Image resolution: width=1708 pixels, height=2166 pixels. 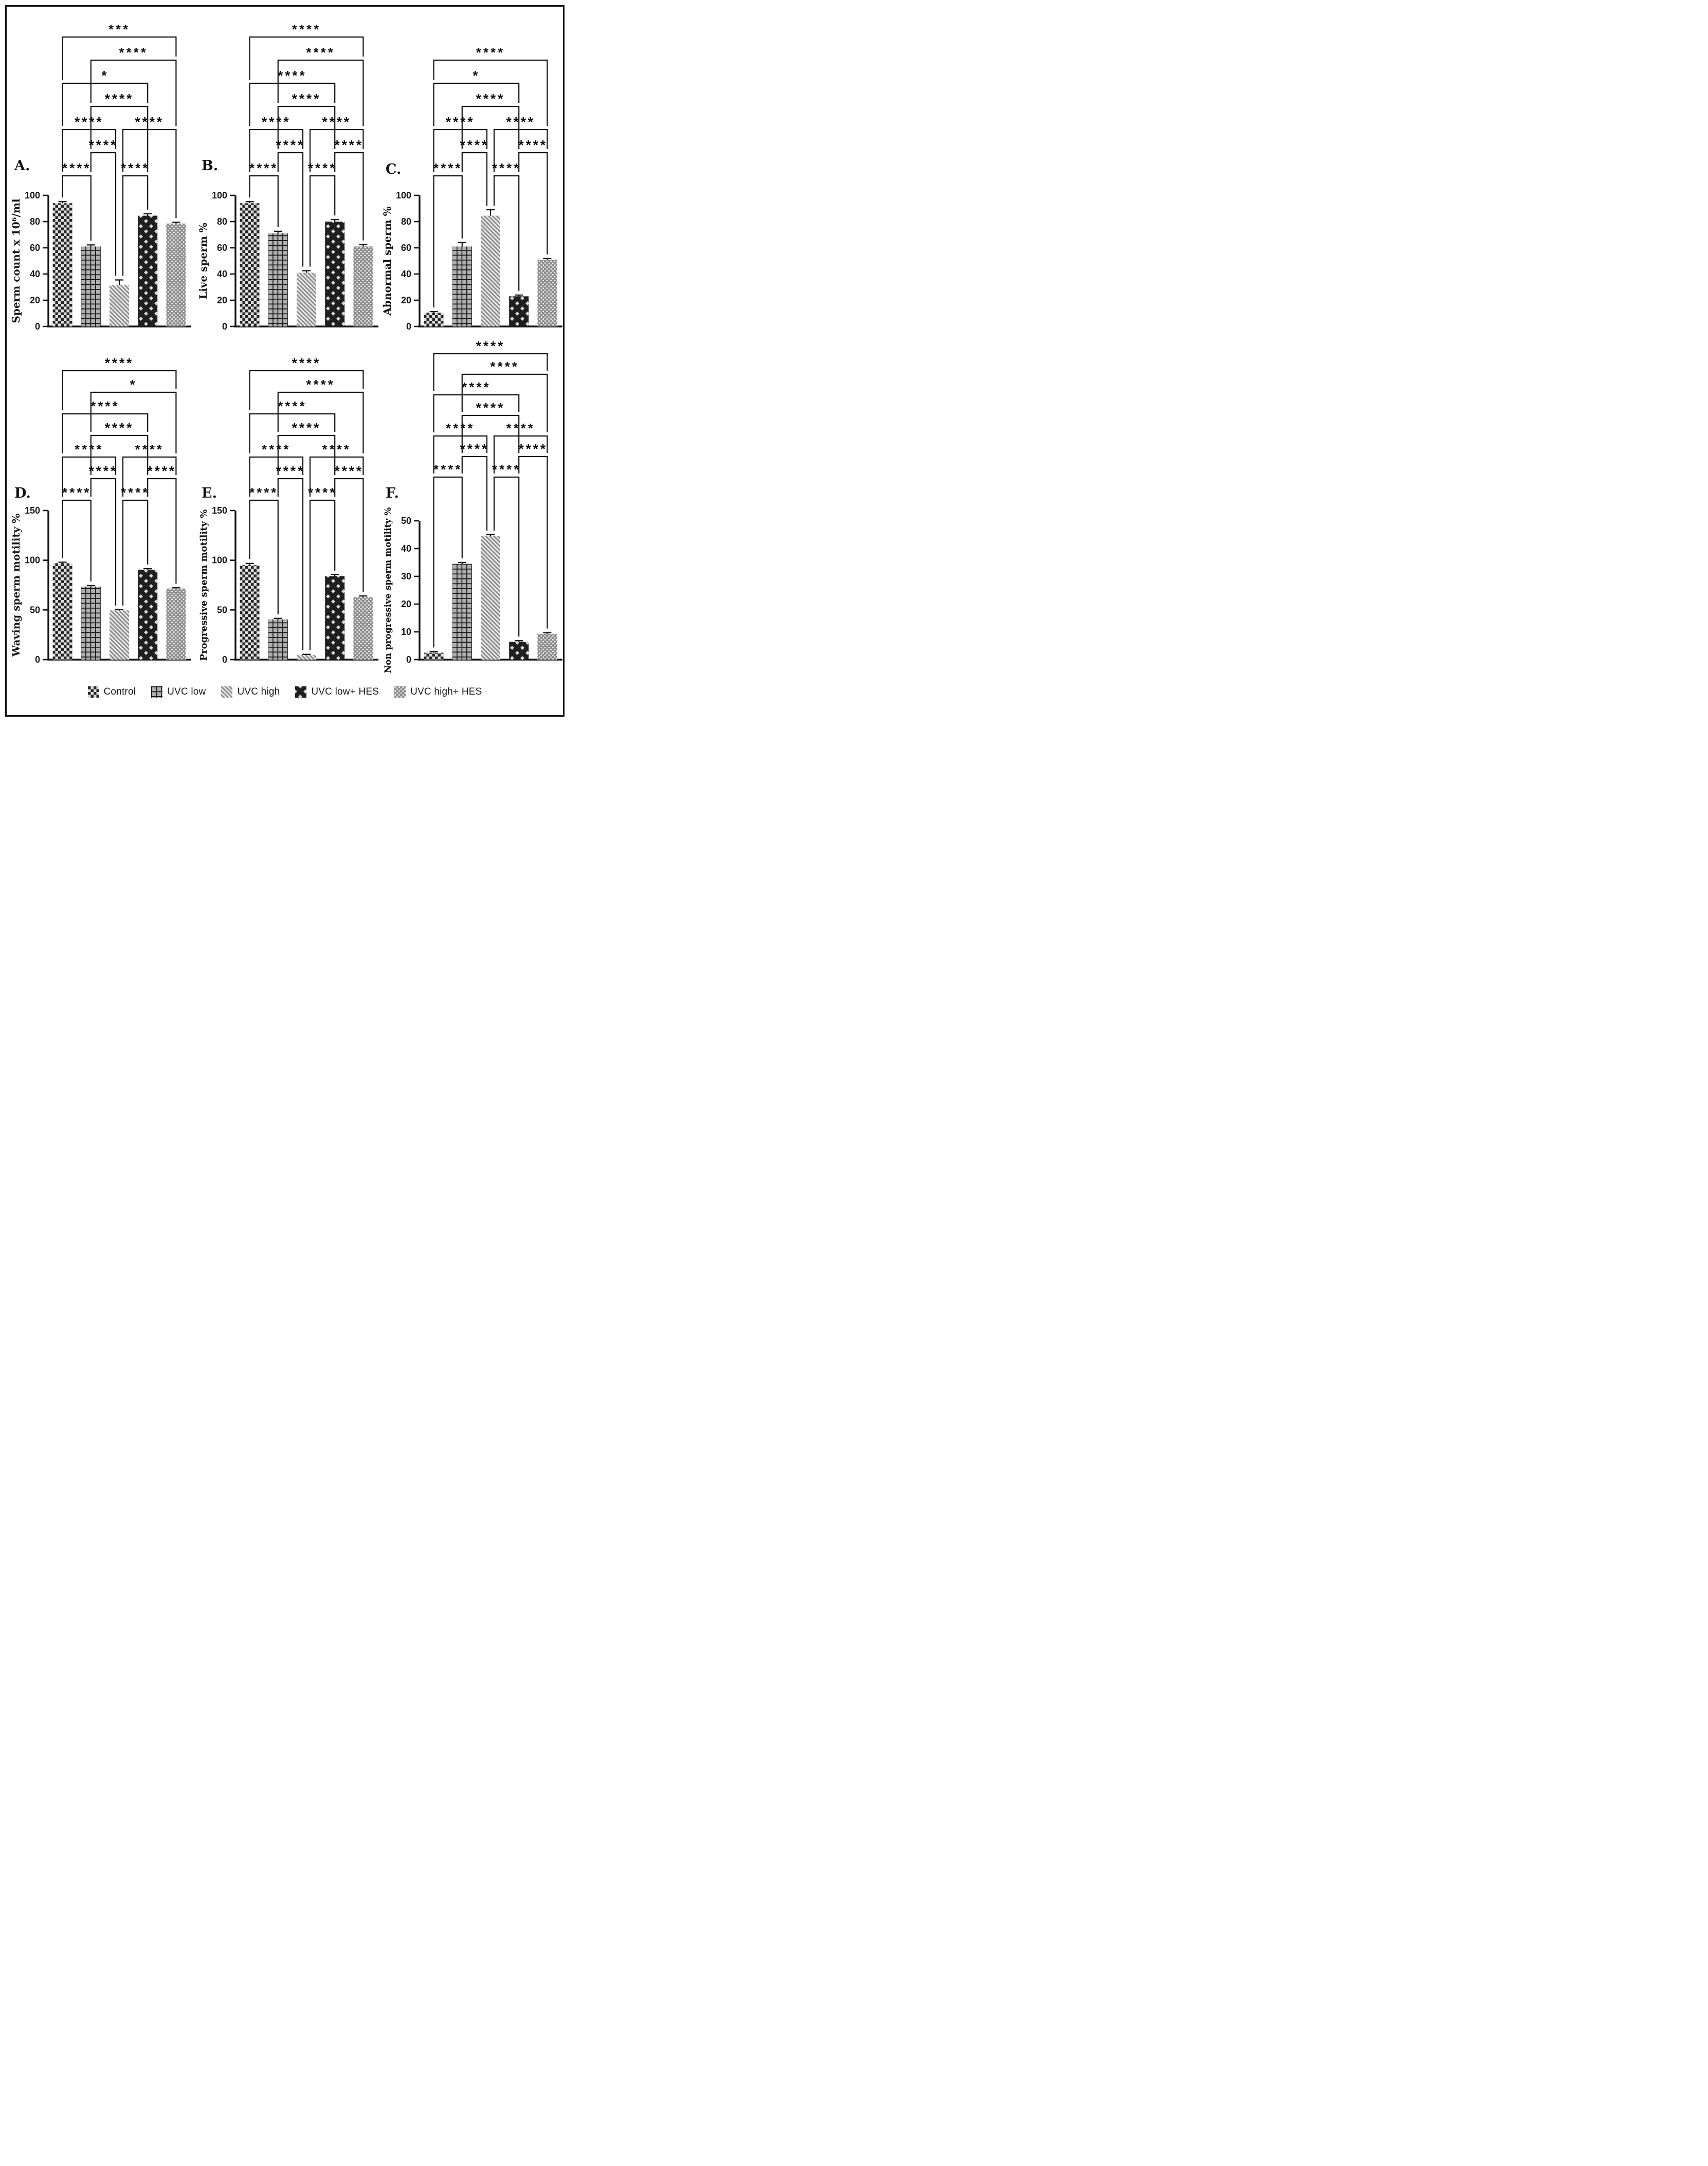 I want to click on y-tick-label: 20, so click(x=35, y=300).